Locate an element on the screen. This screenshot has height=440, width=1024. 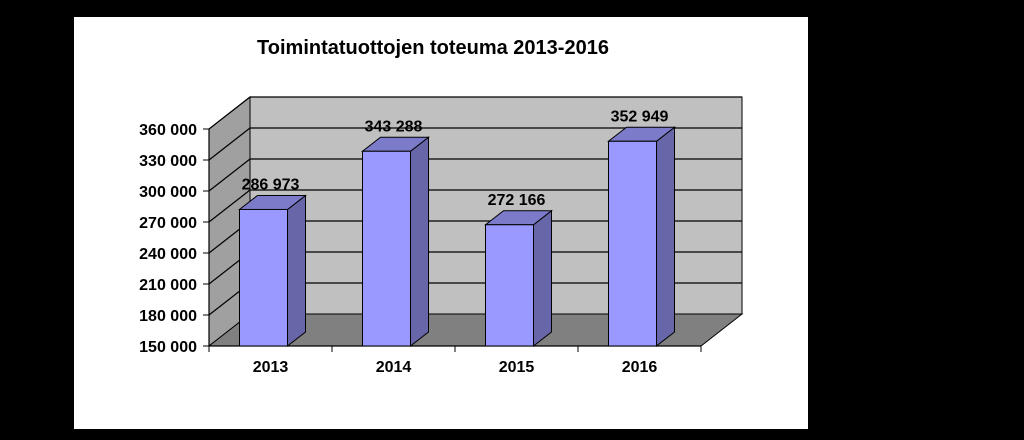
data-label: 352 949 is located at coordinates (640, 116).